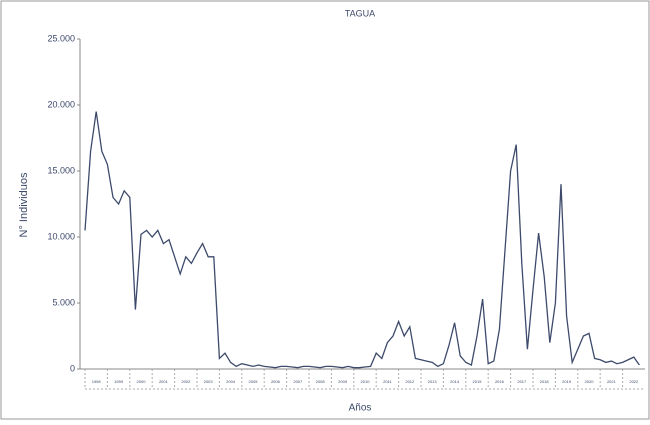 The width and height of the screenshot is (650, 425). Describe the element at coordinates (231, 381) in the screenshot. I see `x-tick-label: 2004` at that location.